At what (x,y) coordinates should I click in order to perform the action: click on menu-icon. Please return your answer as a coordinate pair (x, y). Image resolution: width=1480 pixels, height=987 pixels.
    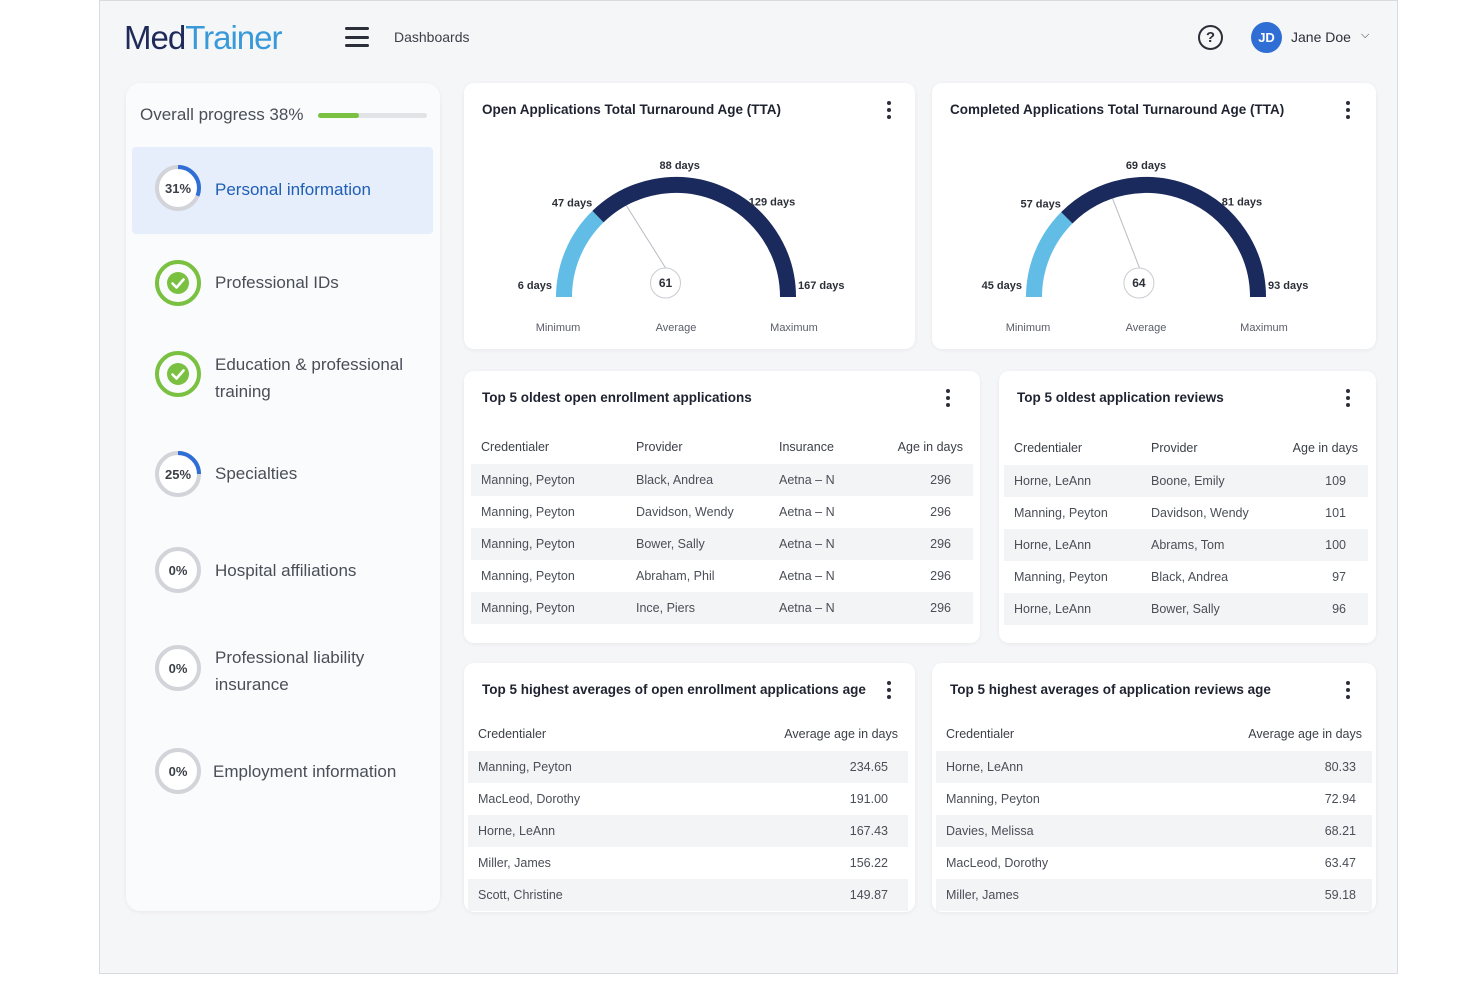
    Looking at the image, I should click on (357, 37).